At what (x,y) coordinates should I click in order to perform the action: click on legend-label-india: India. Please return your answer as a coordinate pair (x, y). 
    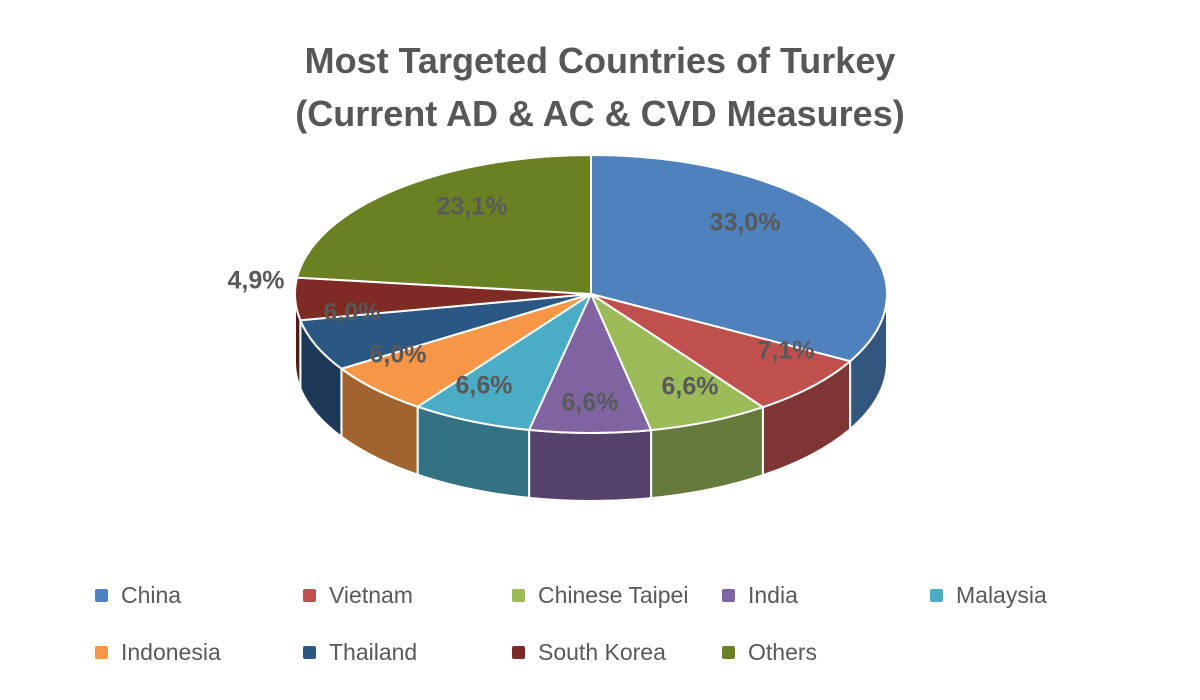
    Looking at the image, I should click on (773, 594).